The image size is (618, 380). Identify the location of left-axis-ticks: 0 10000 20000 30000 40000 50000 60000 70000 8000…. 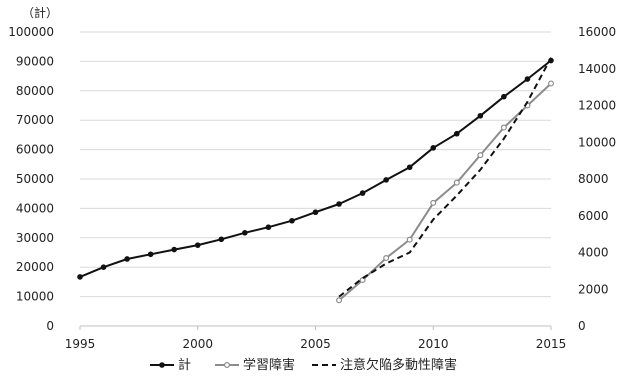
(31, 179).